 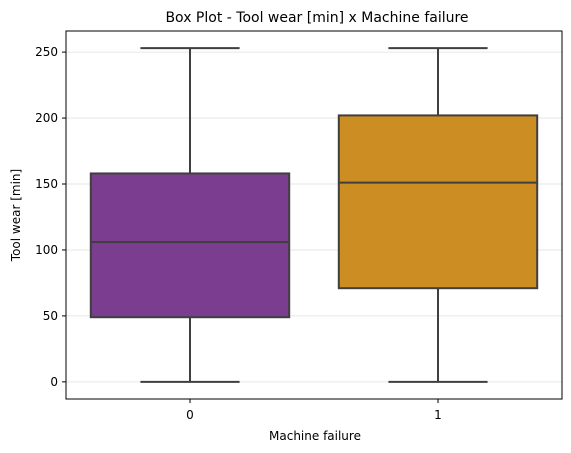 What do you see at coordinates (46, 52) in the screenshot?
I see `y-tick-label: 250` at bounding box center [46, 52].